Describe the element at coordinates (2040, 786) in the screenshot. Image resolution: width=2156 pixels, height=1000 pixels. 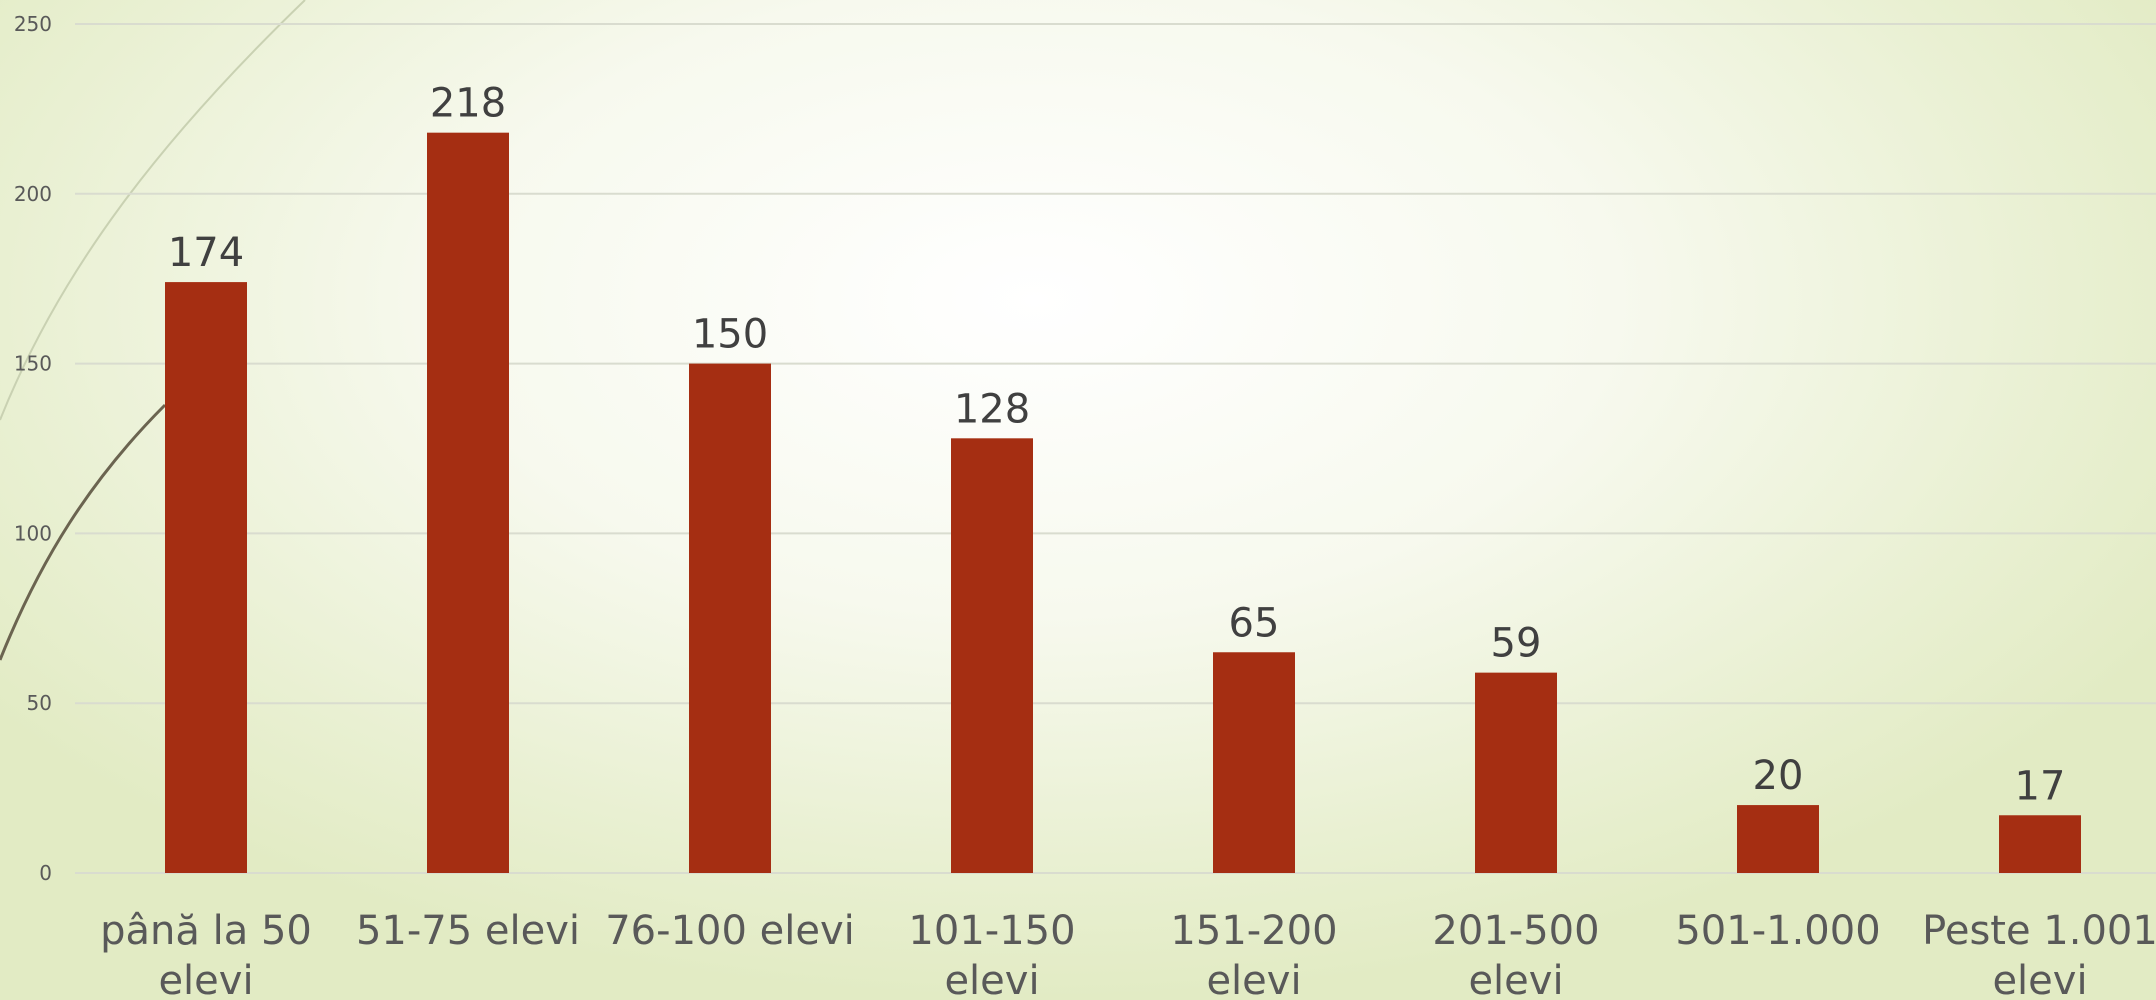
I see `data-label: 17` at that location.